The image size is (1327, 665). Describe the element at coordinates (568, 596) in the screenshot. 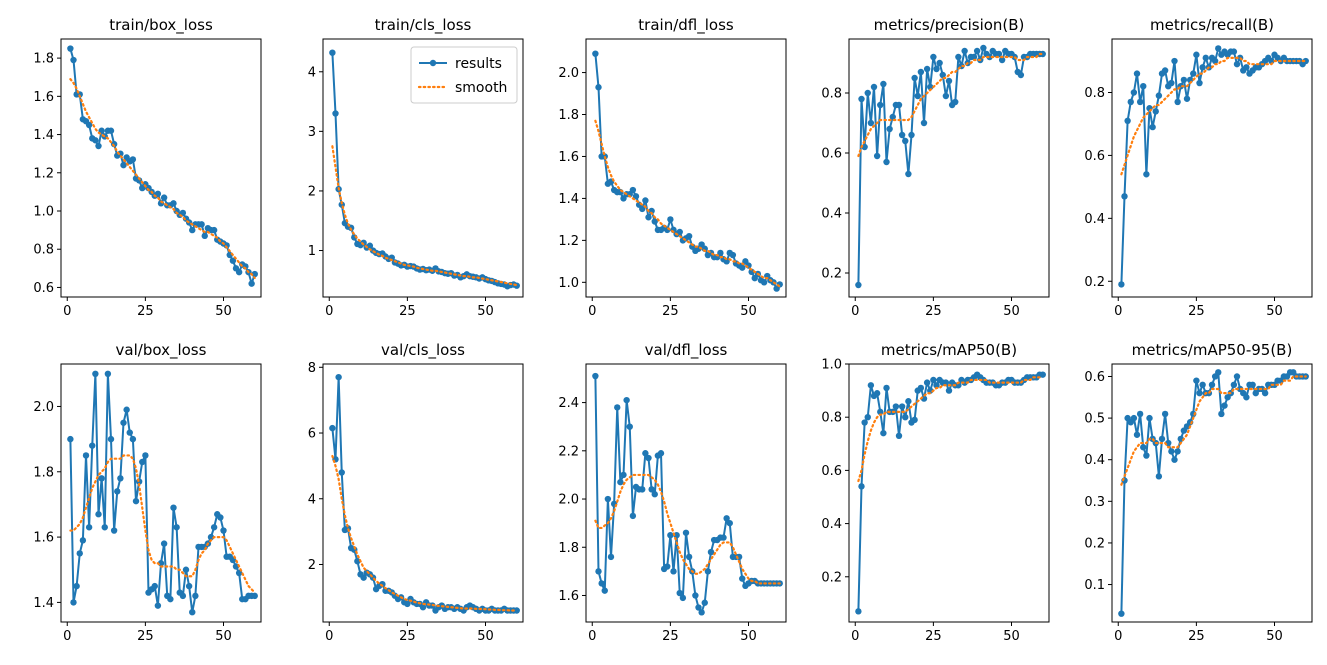

I see `y-tick-label: 1.6` at that location.